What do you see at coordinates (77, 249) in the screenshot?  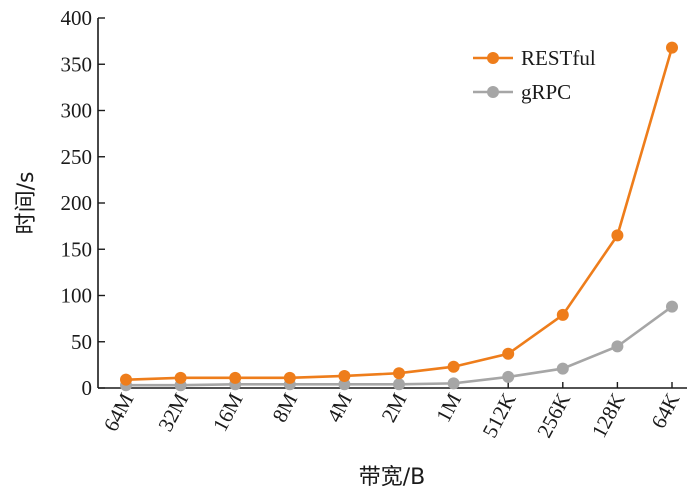 I see `y-tick-label: 150` at bounding box center [77, 249].